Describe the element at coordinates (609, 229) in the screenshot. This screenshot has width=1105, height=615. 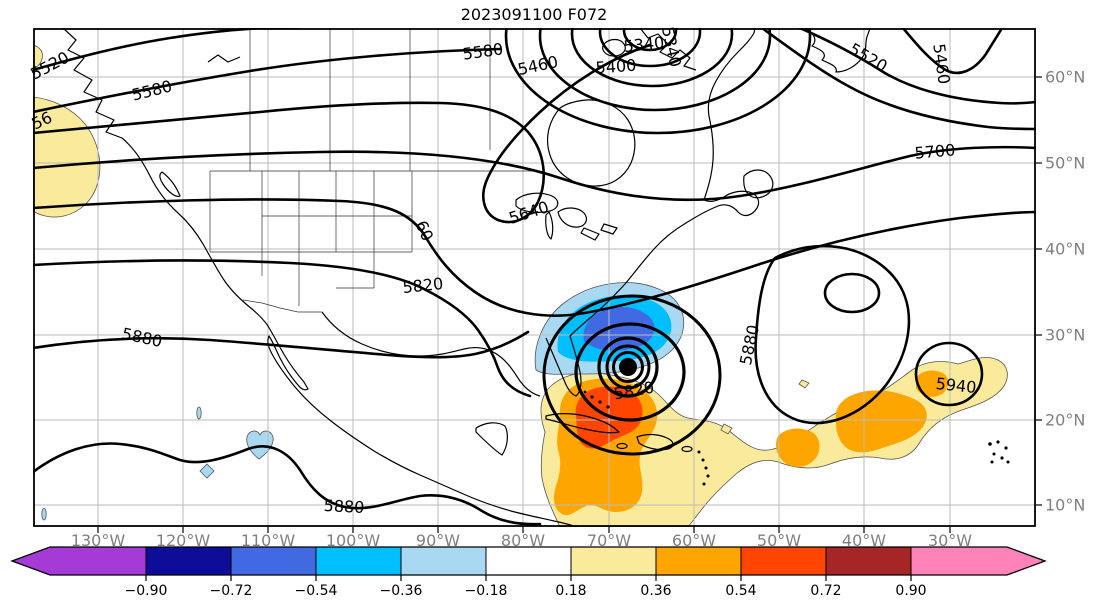
I see `lake-ontario` at that location.